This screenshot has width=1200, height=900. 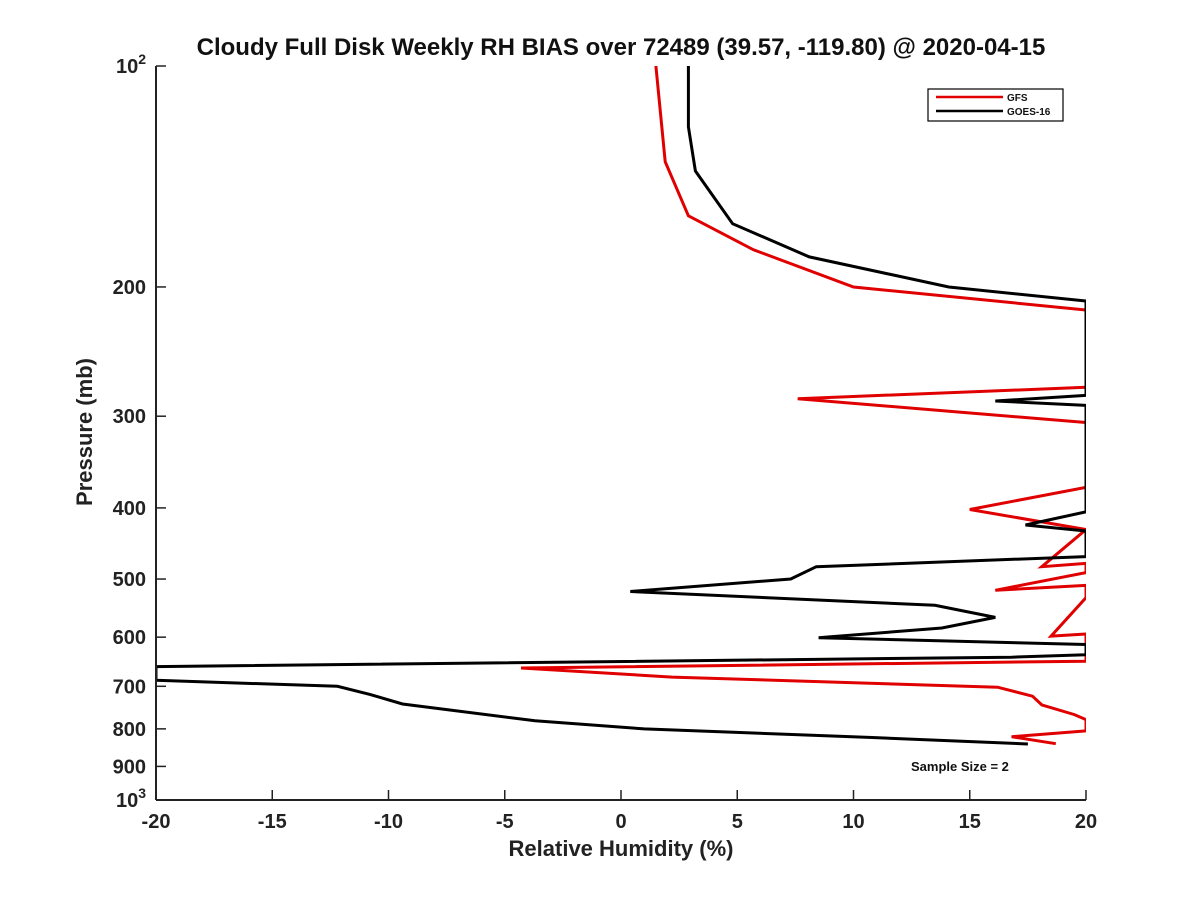 I want to click on x-tick-label: 10, so click(x=853, y=822).